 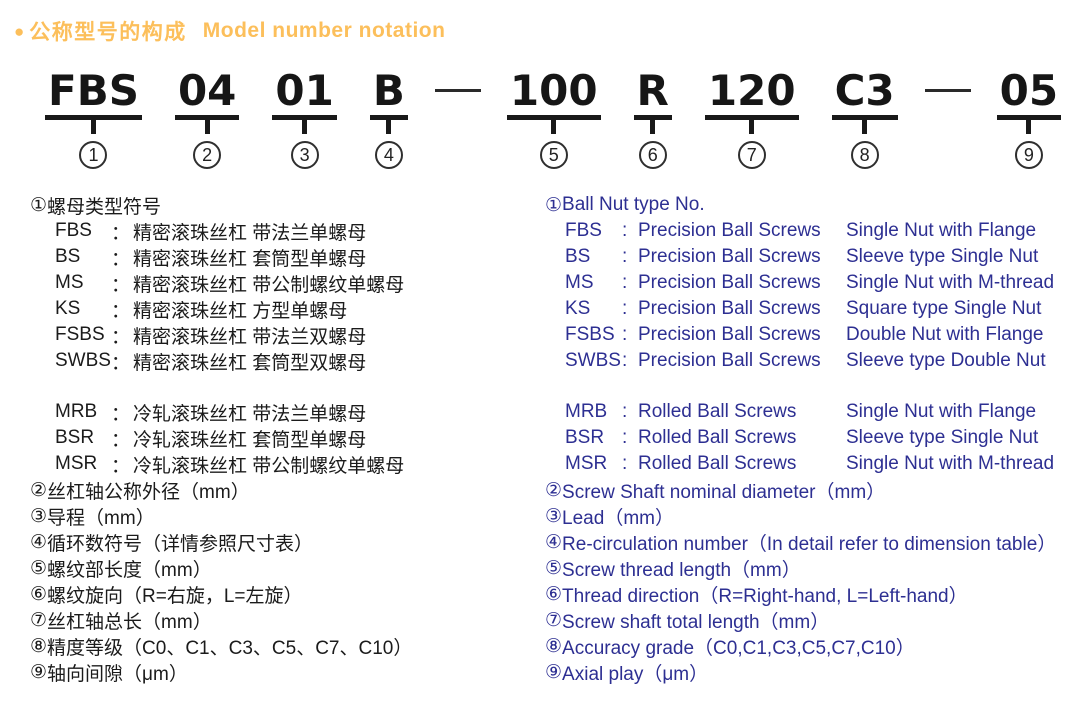 I want to click on model-segment-5: 100 5, so click(x=553, y=119).